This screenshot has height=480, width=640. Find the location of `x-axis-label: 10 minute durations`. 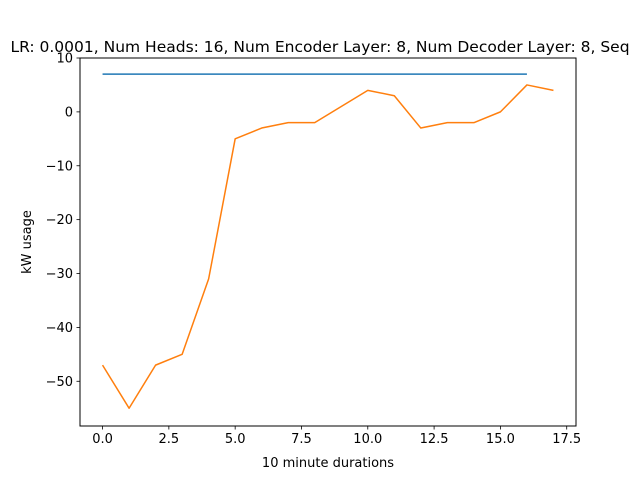

x-axis-label: 10 minute durations is located at coordinates (328, 463).